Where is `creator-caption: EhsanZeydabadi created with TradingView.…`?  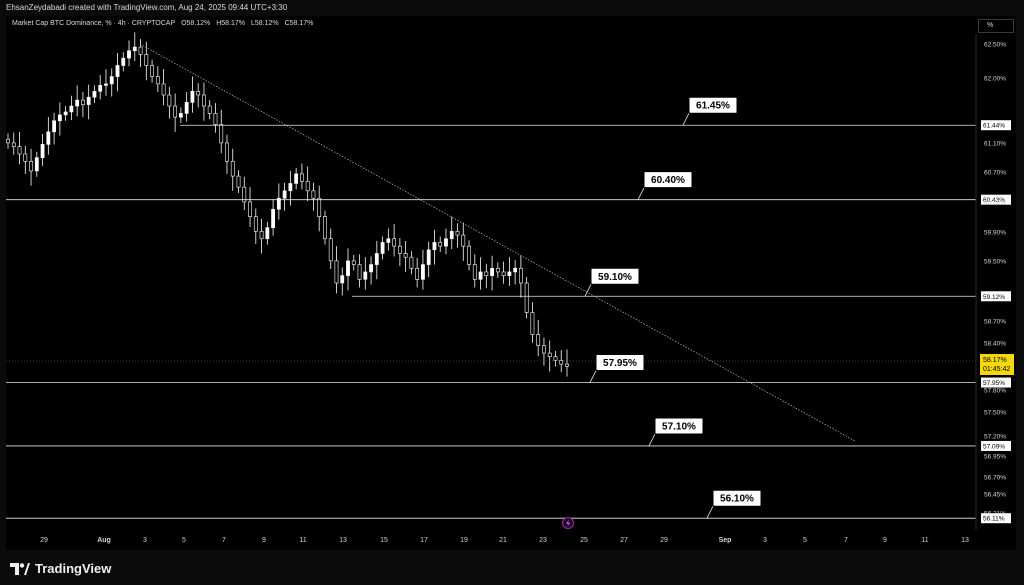
creator-caption: EhsanZeydabadi created with TradingView.… is located at coordinates (147, 7).